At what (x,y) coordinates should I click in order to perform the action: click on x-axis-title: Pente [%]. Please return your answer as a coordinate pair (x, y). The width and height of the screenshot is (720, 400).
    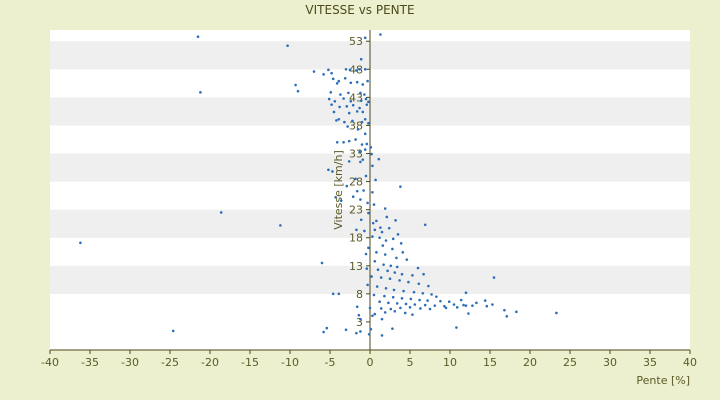
    Looking at the image, I should click on (663, 380).